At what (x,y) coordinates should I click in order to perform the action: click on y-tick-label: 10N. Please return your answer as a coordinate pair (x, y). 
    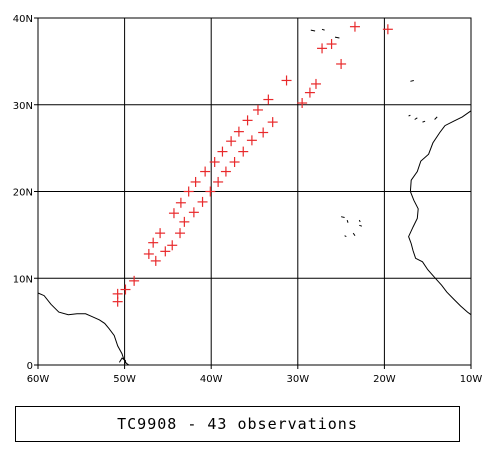
    Looking at the image, I should click on (23, 279).